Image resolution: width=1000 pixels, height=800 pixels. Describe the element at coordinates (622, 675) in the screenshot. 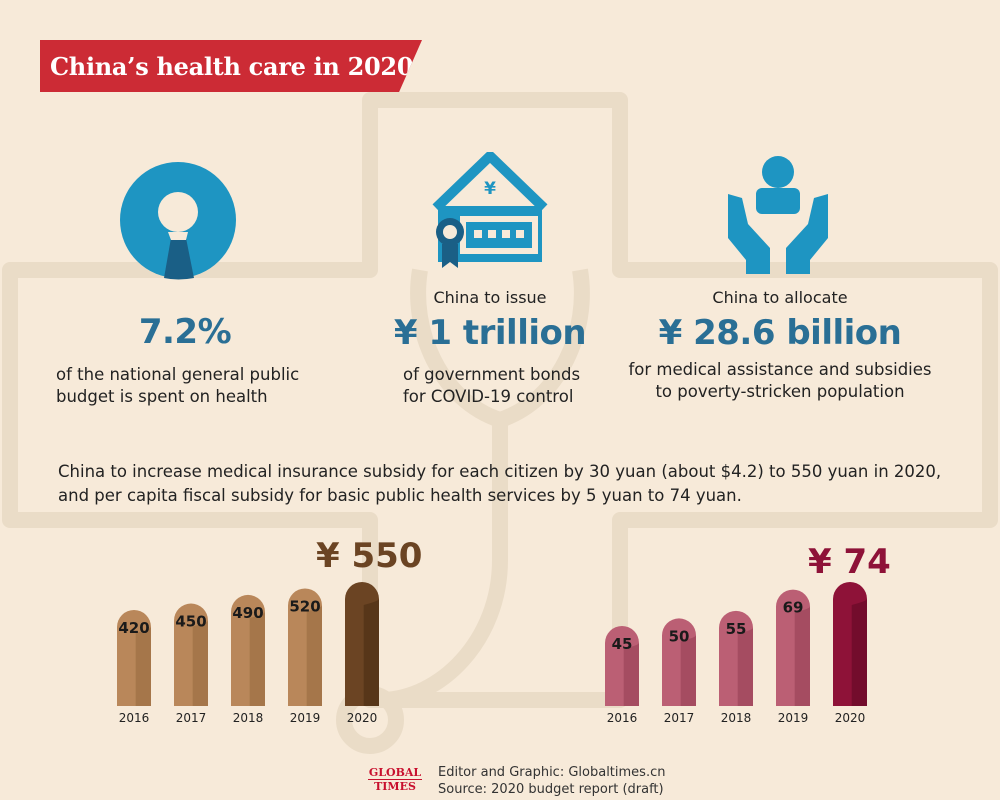

I see `bar-2016: 45 2016` at that location.